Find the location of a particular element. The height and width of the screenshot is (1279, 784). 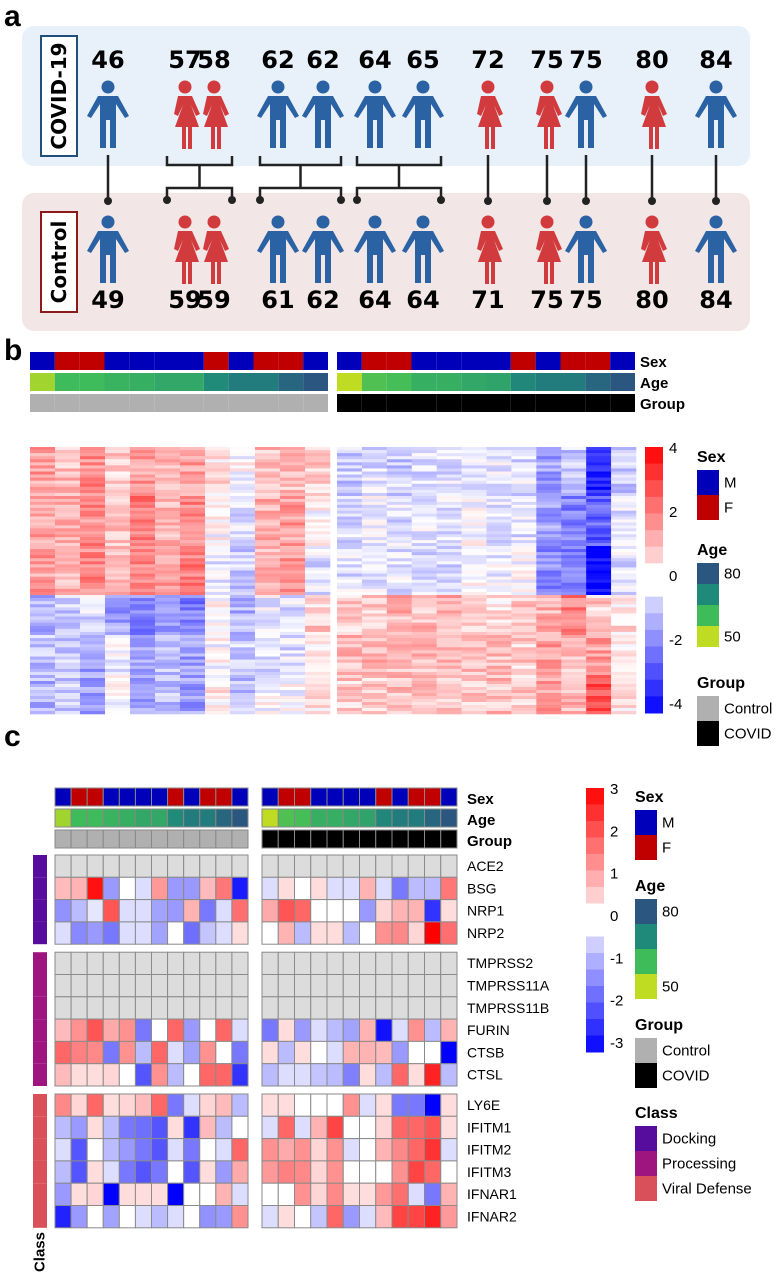

class-track-cell is located at coordinates (40, 1172).